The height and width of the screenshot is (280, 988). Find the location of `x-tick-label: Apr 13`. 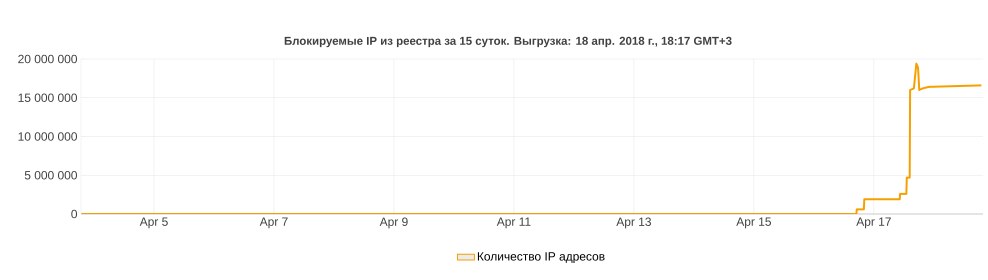

x-tick-label: Apr 13 is located at coordinates (633, 223).